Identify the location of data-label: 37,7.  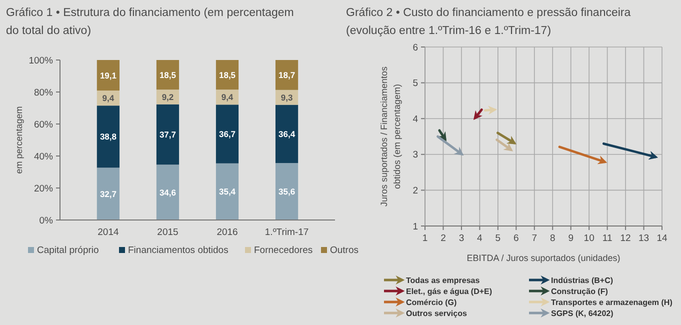
(167, 134).